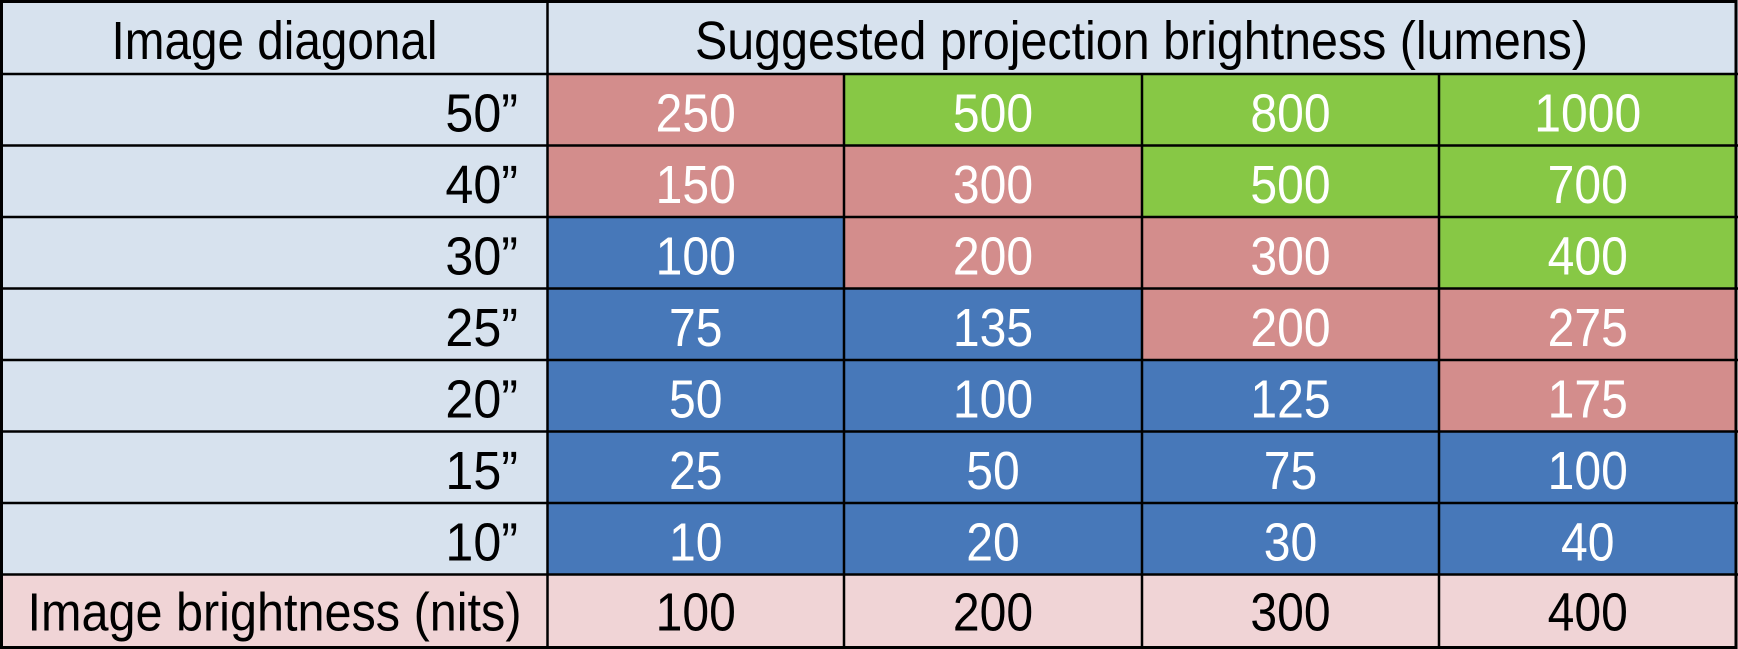 The image size is (1738, 649). What do you see at coordinates (696, 114) in the screenshot?
I see `svg-text: 250` at bounding box center [696, 114].